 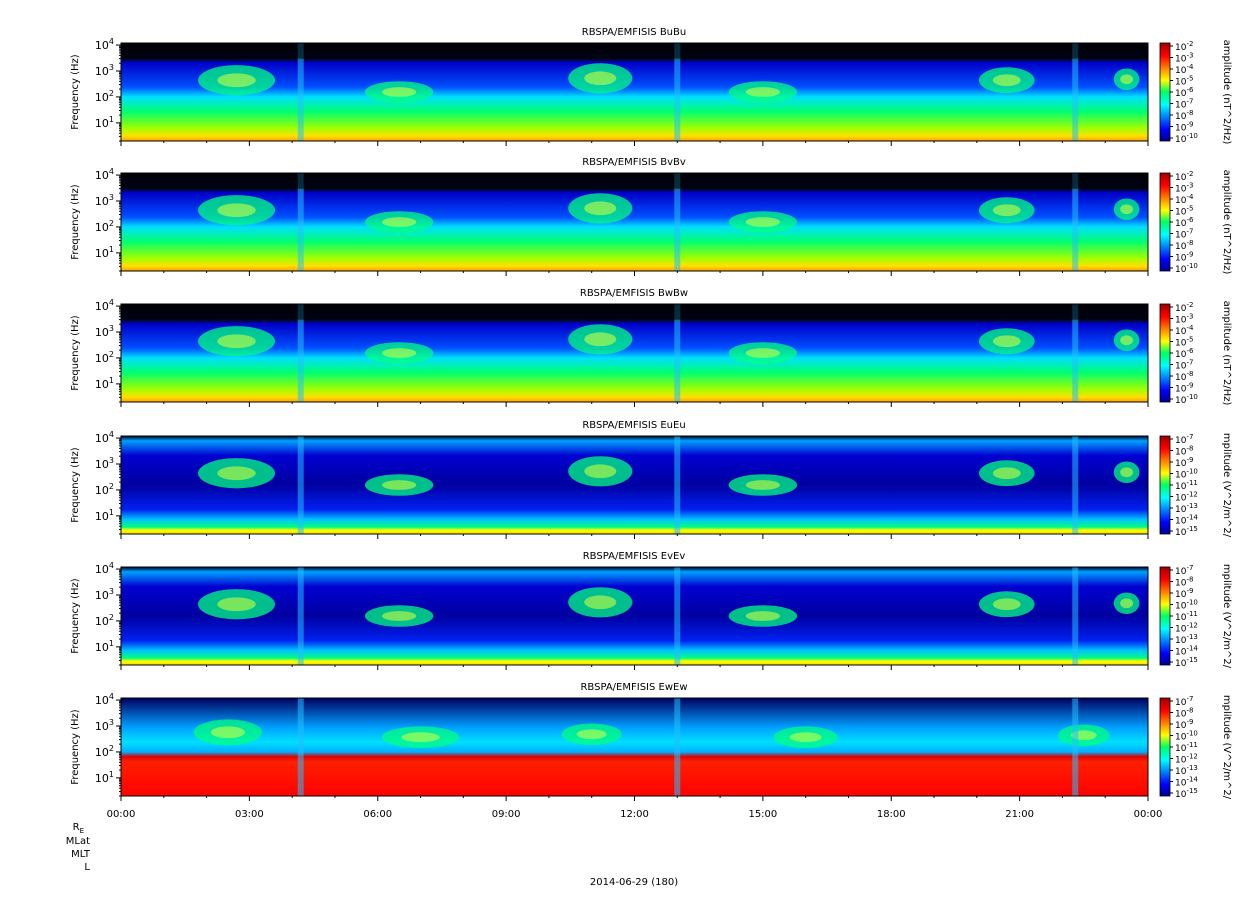 What do you see at coordinates (634, 556) in the screenshot?
I see `panel-title: RBSPA/EMFISIS EvEv` at bounding box center [634, 556].